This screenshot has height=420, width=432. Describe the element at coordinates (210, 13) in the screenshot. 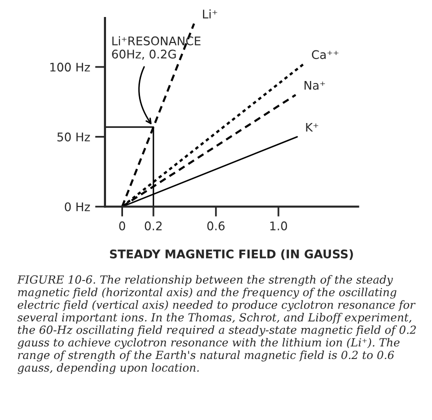

I see `series-label: Li⁺` at that location.